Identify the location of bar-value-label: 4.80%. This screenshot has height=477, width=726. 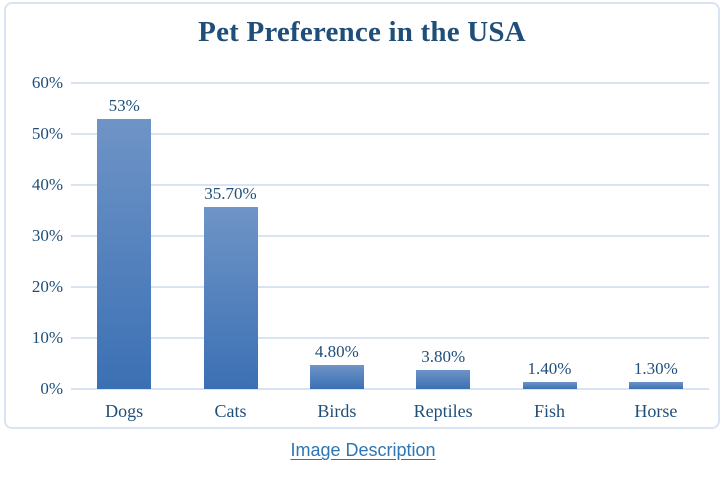
(336, 351).